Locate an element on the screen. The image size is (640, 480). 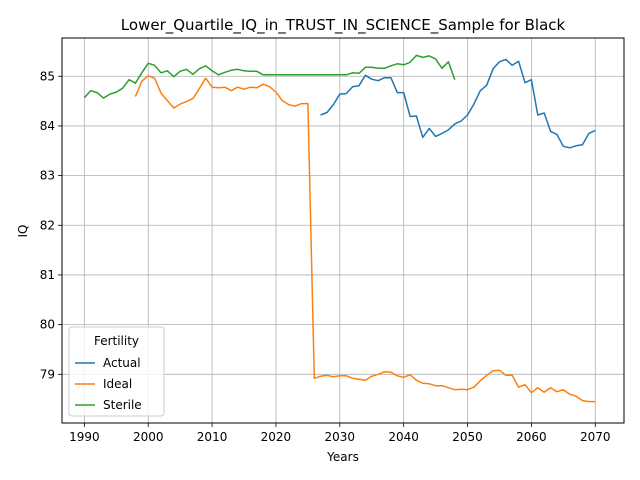
x-tick-label: 2040 is located at coordinates (403, 437).